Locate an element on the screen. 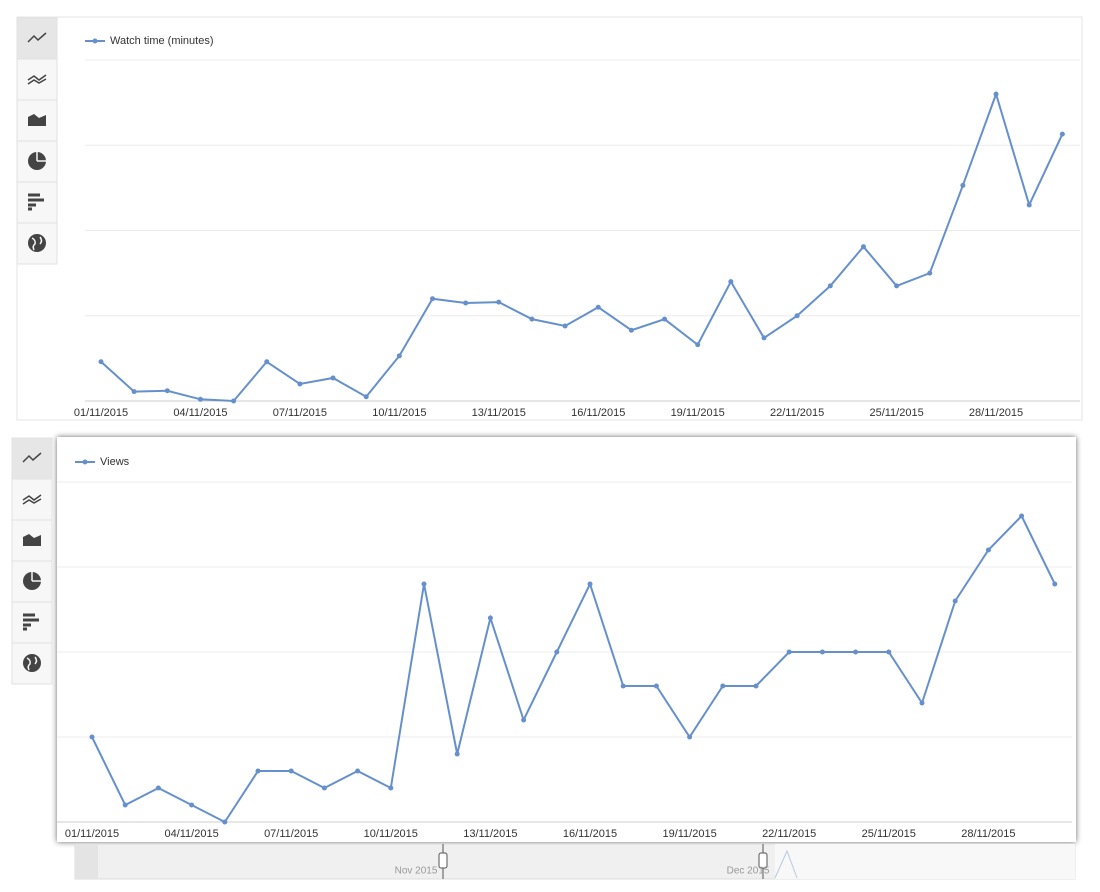 The image size is (1100, 892). x-tick-label: 22/11/2015 is located at coordinates (797, 413).